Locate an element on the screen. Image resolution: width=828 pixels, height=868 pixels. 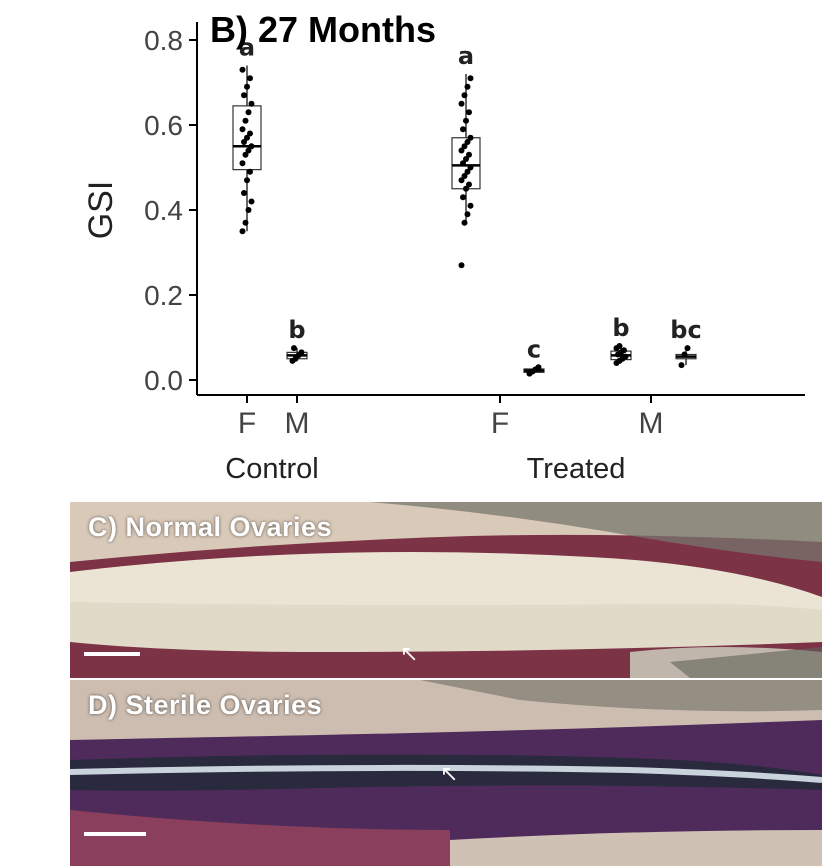
y-axis-label: GSI is located at coordinates (101, 210).